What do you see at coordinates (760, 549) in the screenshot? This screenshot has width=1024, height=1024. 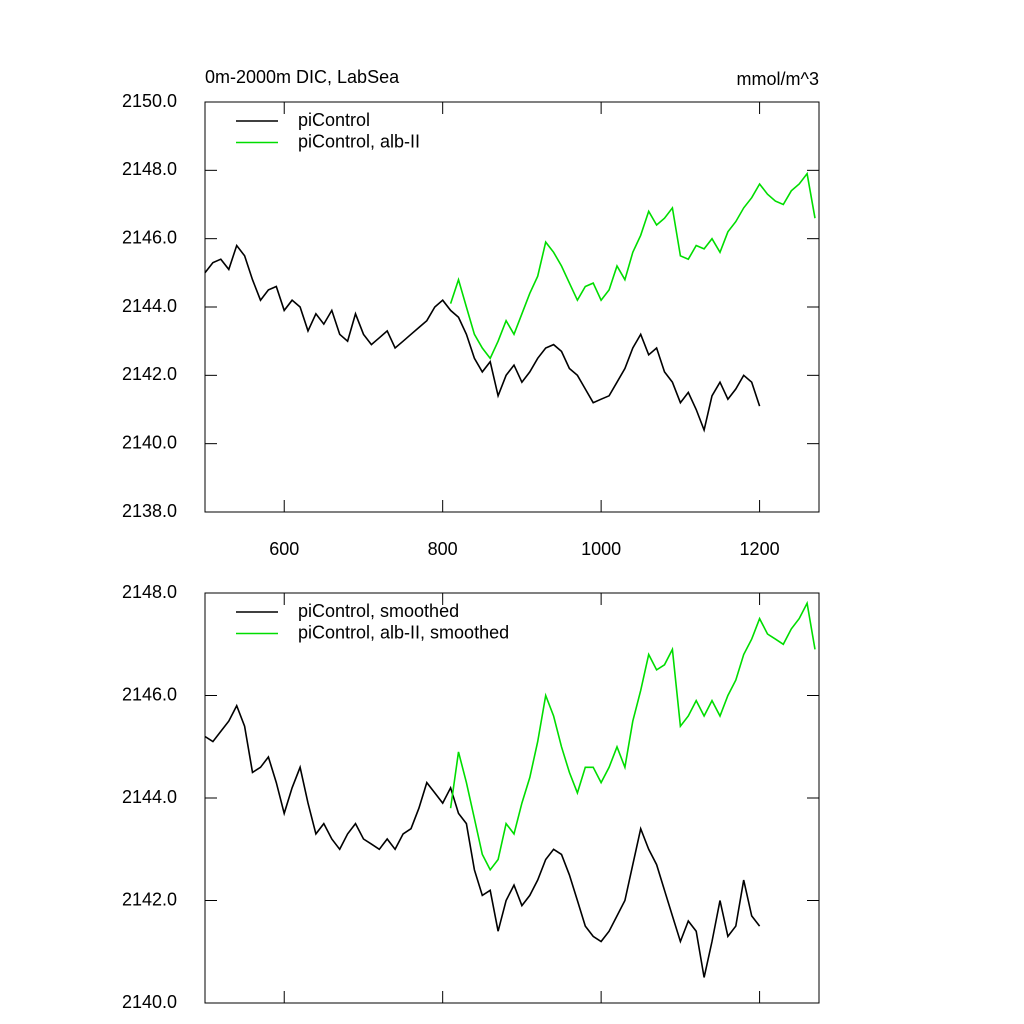 I see `x-tick-label: 1200` at bounding box center [760, 549].